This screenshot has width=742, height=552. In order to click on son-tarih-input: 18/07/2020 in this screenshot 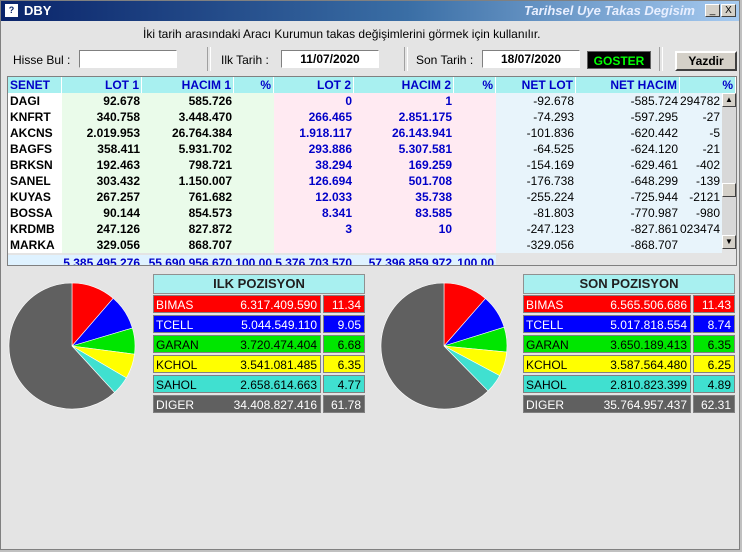, I will do `click(531, 59)`.